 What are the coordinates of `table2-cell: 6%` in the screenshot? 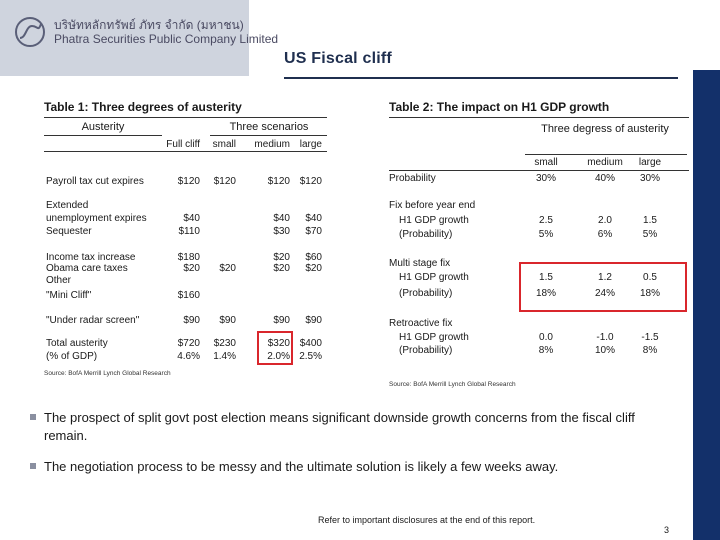 It's located at (605, 234).